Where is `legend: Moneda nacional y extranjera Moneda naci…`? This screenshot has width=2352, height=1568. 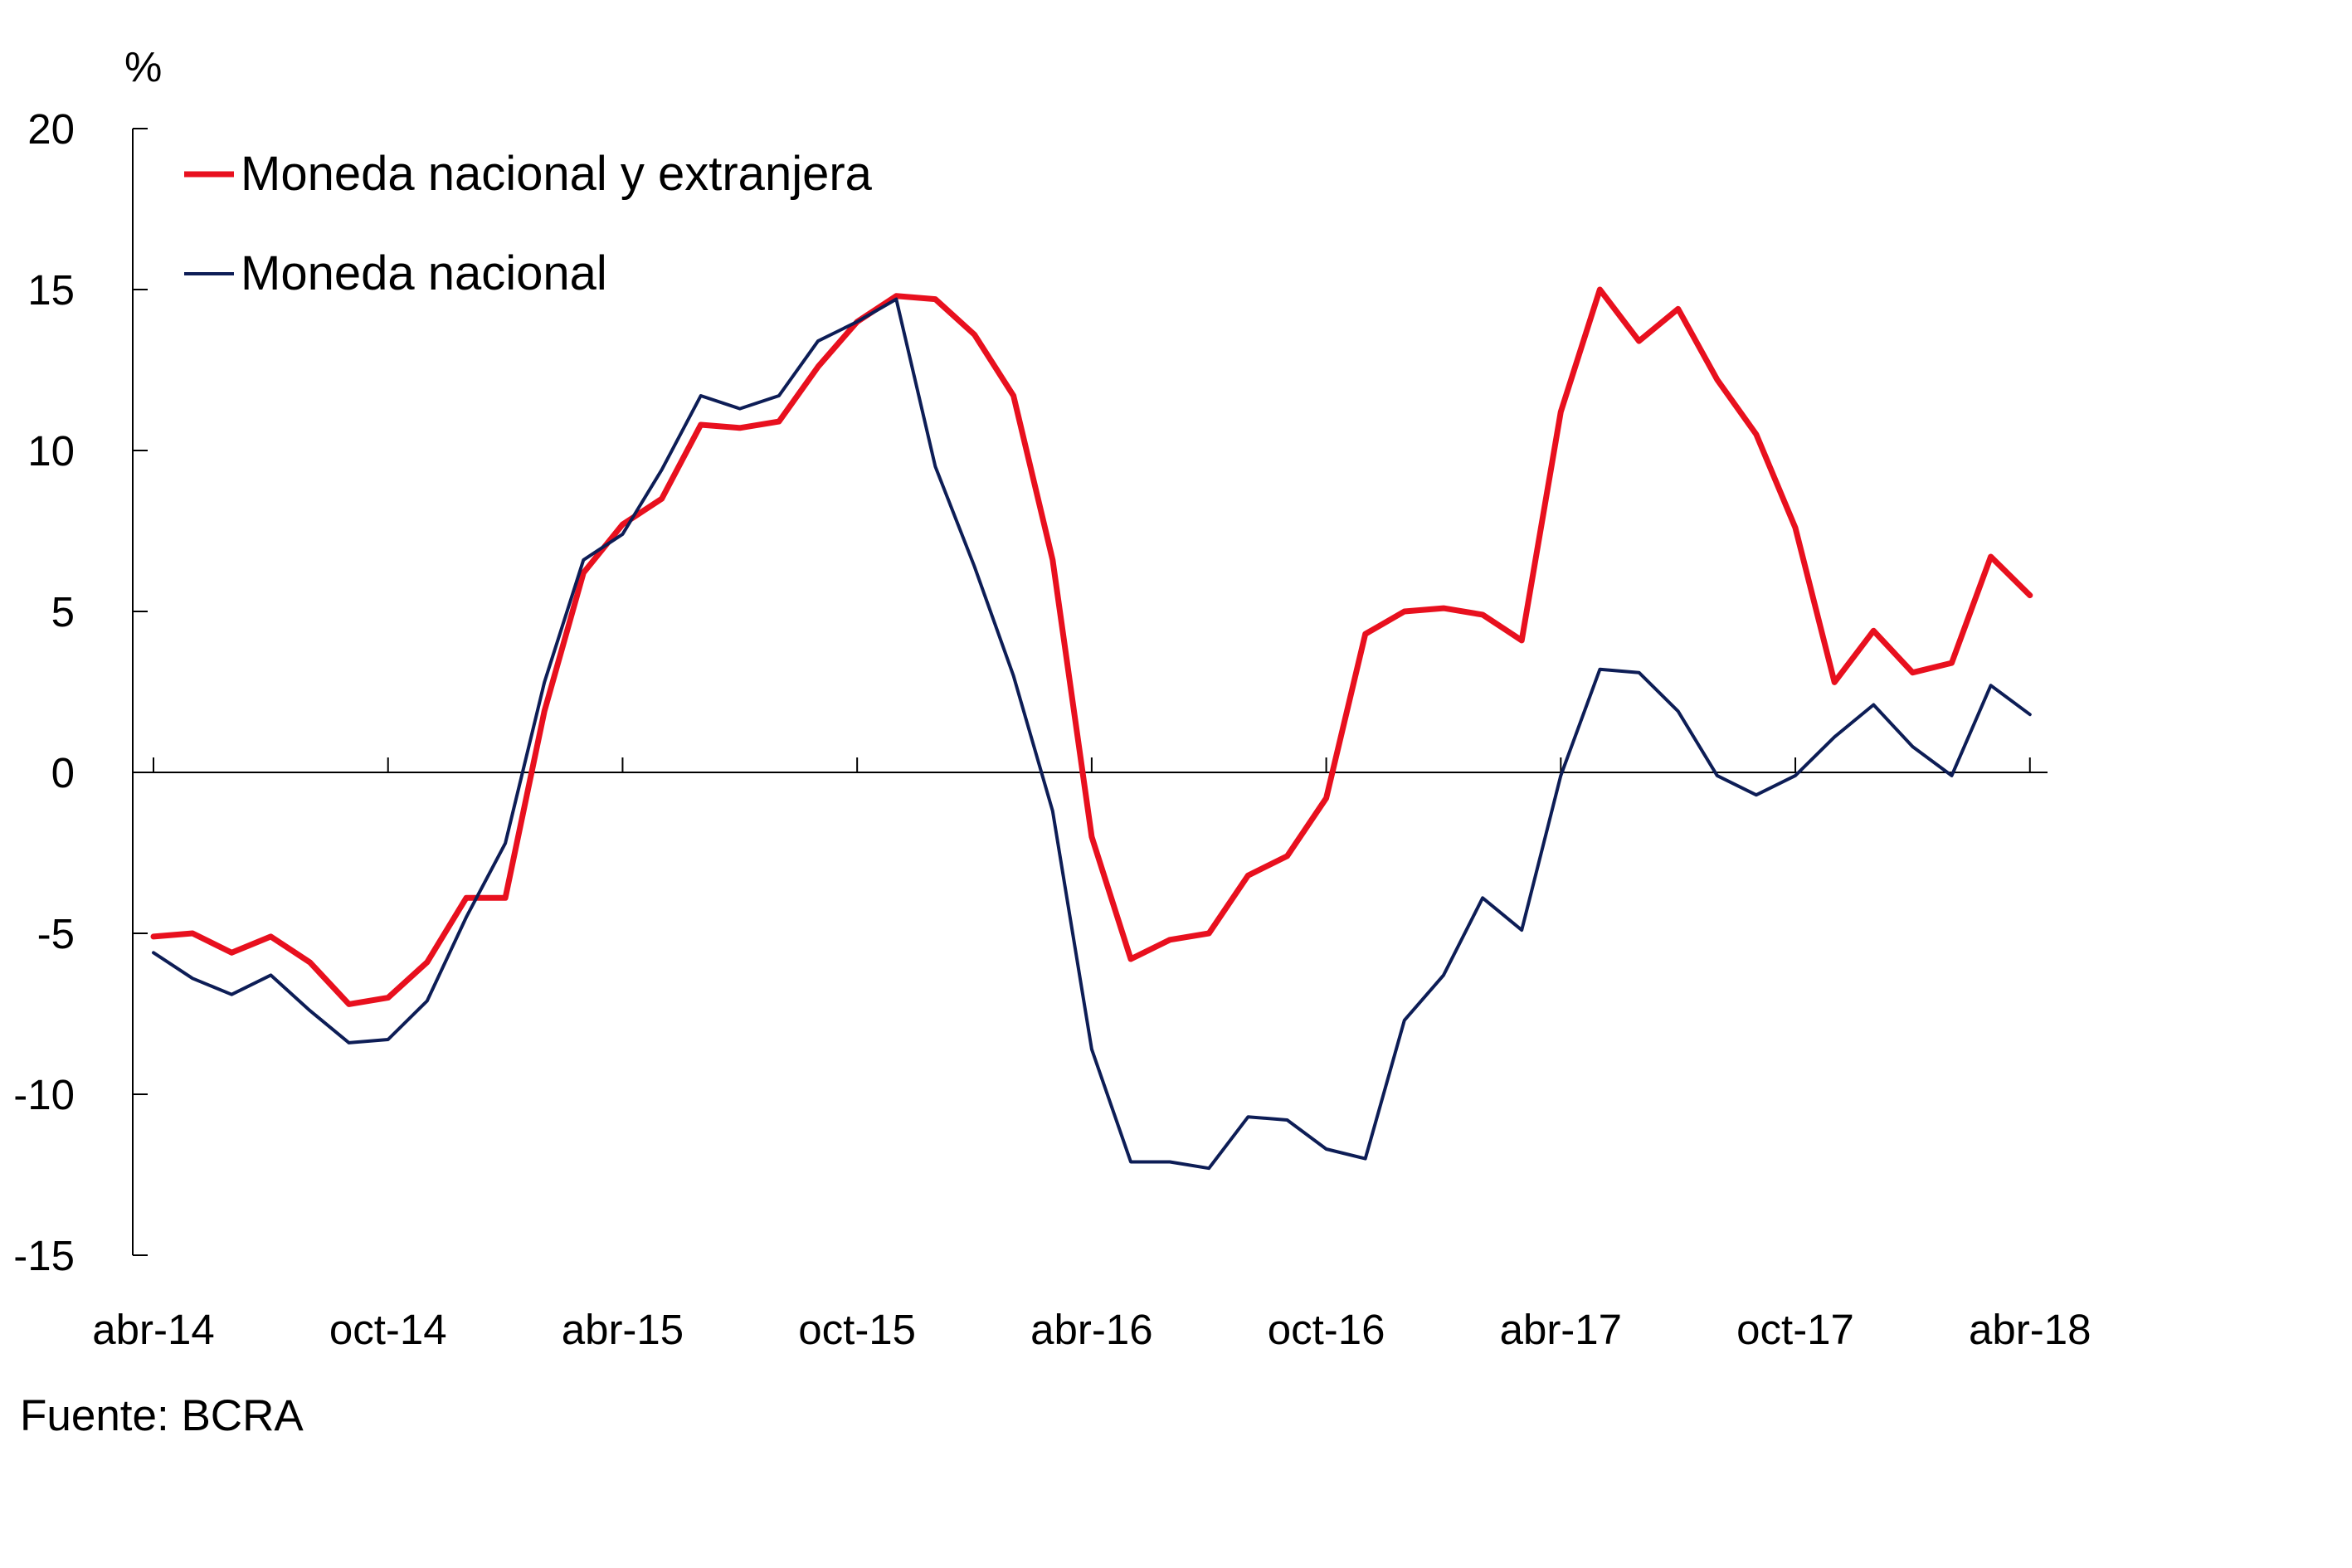 legend: Moneda nacional y extranjera Moneda naci… is located at coordinates (528, 223).